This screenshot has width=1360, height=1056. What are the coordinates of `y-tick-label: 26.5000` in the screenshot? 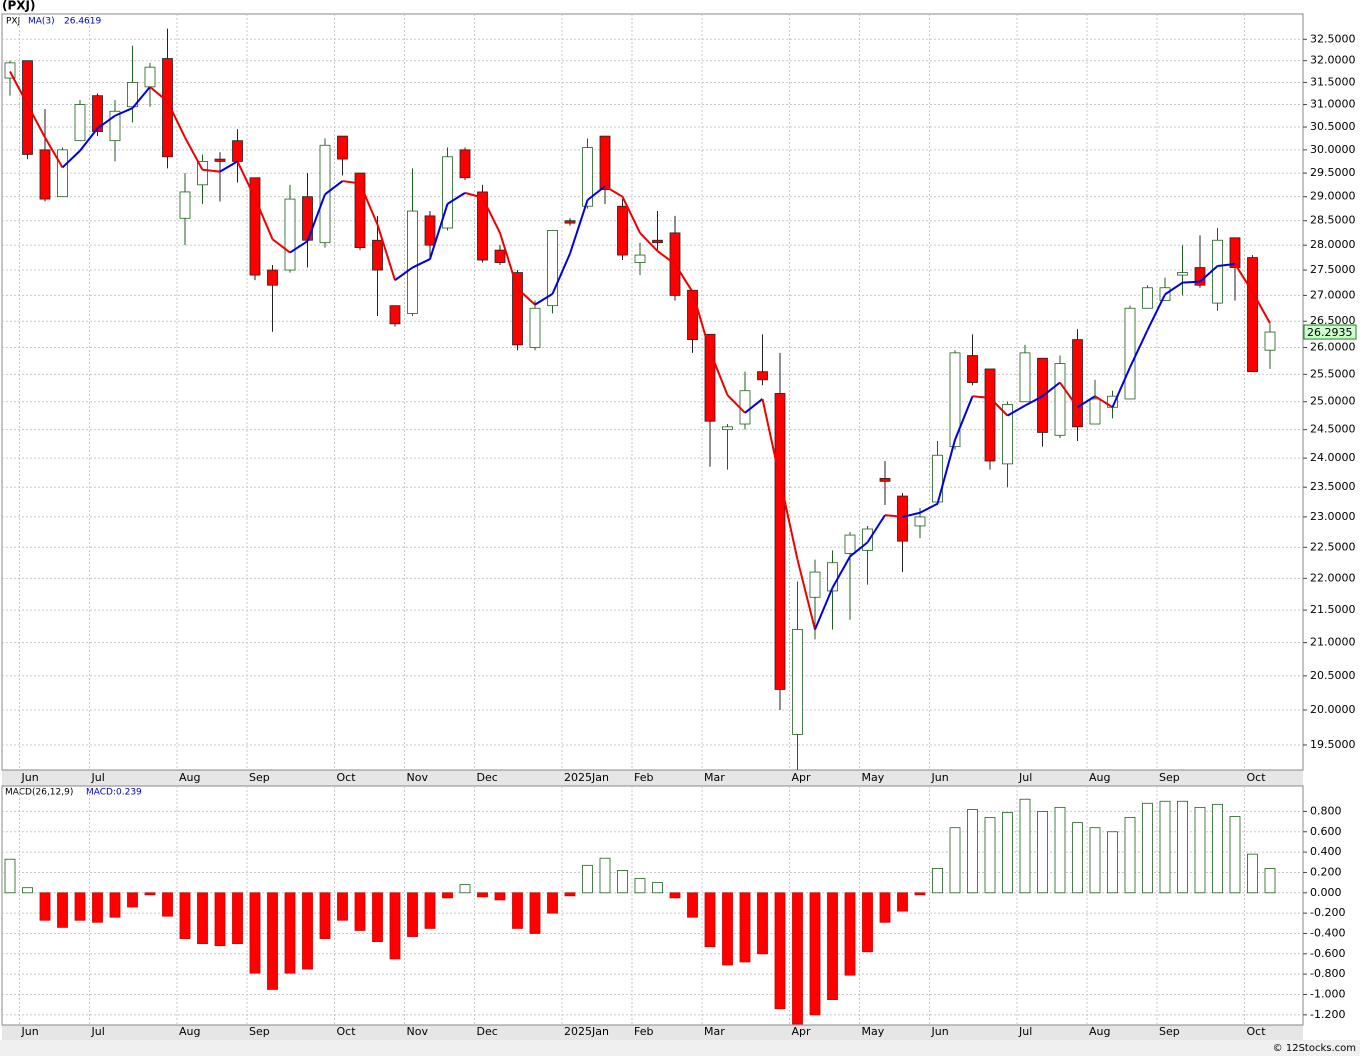 It's located at (1333, 320).